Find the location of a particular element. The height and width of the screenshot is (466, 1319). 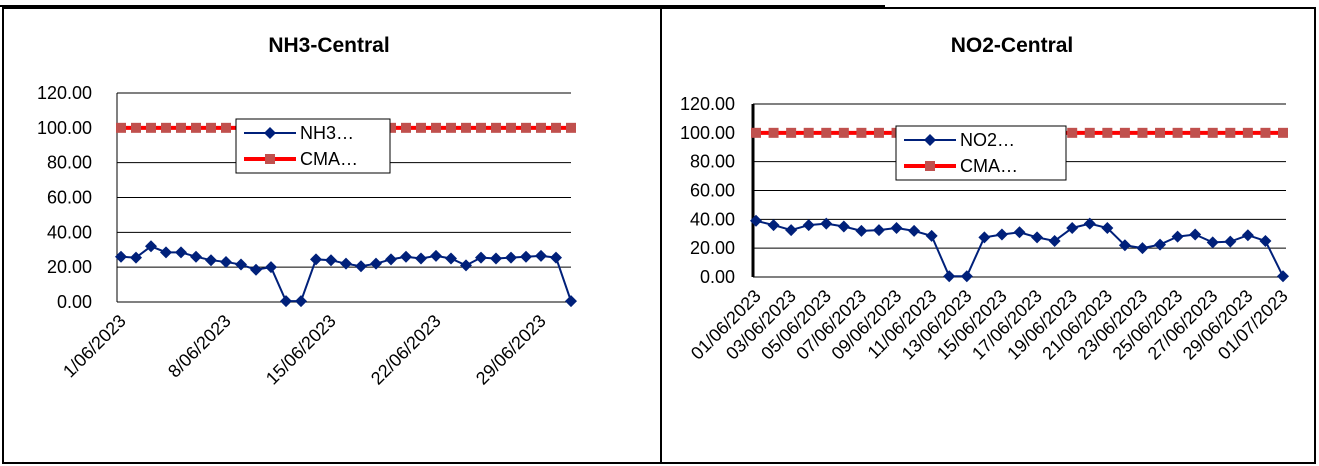

x-tick-label: 1/06/2023 is located at coordinates (94, 346).